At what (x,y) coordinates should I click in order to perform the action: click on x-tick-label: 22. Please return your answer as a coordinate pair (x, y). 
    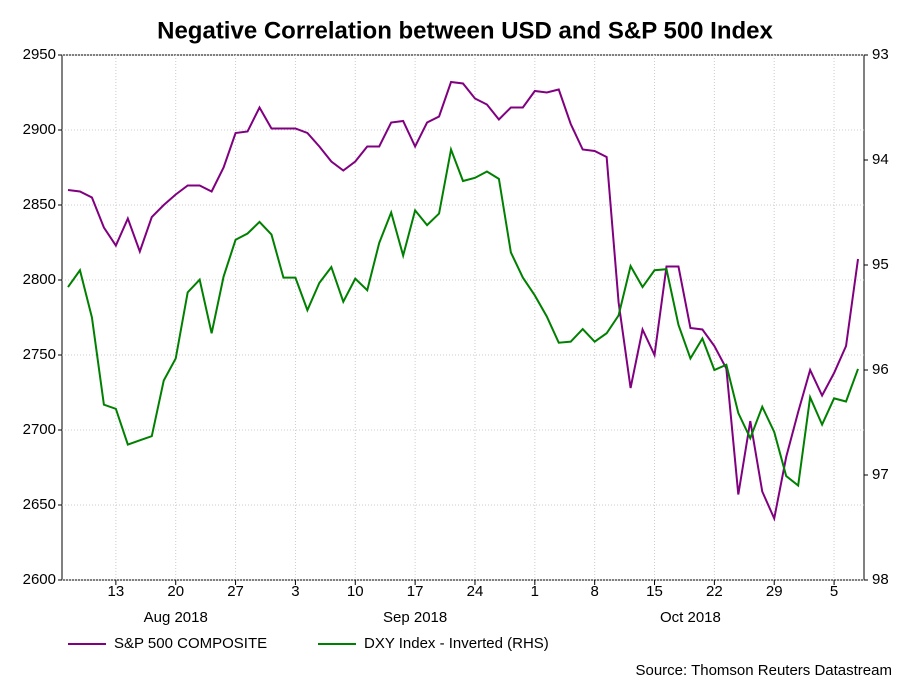
    Looking at the image, I should click on (714, 591).